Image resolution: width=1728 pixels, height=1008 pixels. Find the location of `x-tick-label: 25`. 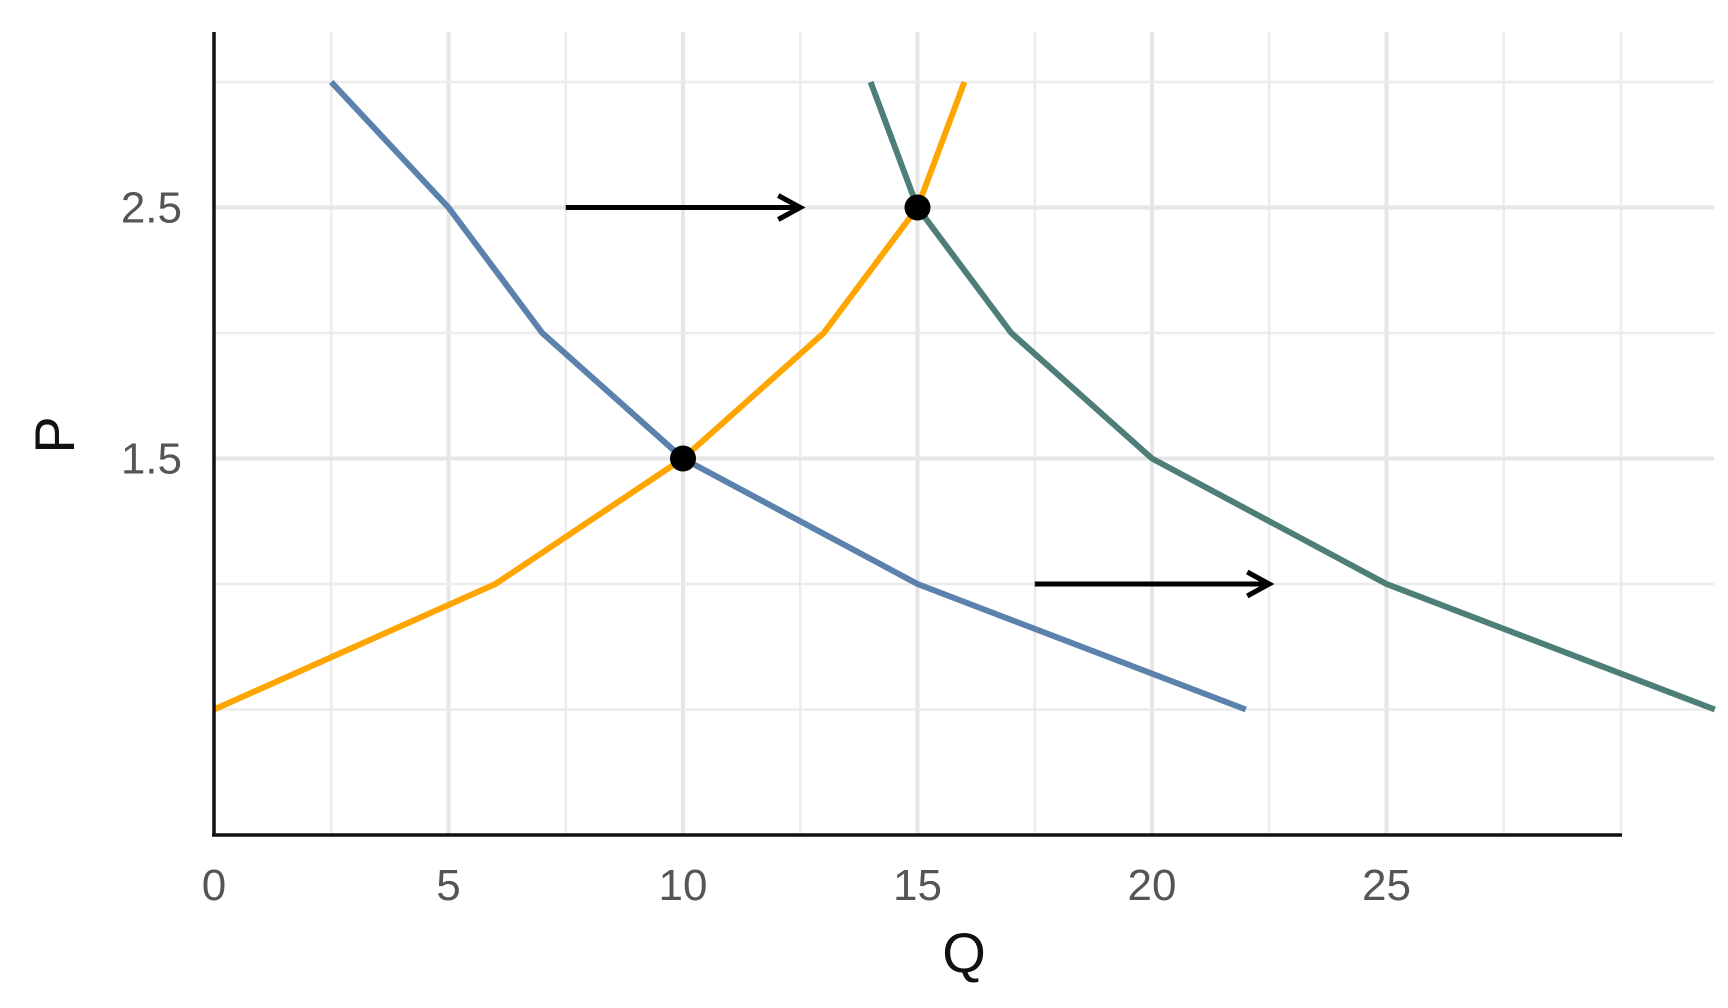

x-tick-label: 25 is located at coordinates (1386, 885).